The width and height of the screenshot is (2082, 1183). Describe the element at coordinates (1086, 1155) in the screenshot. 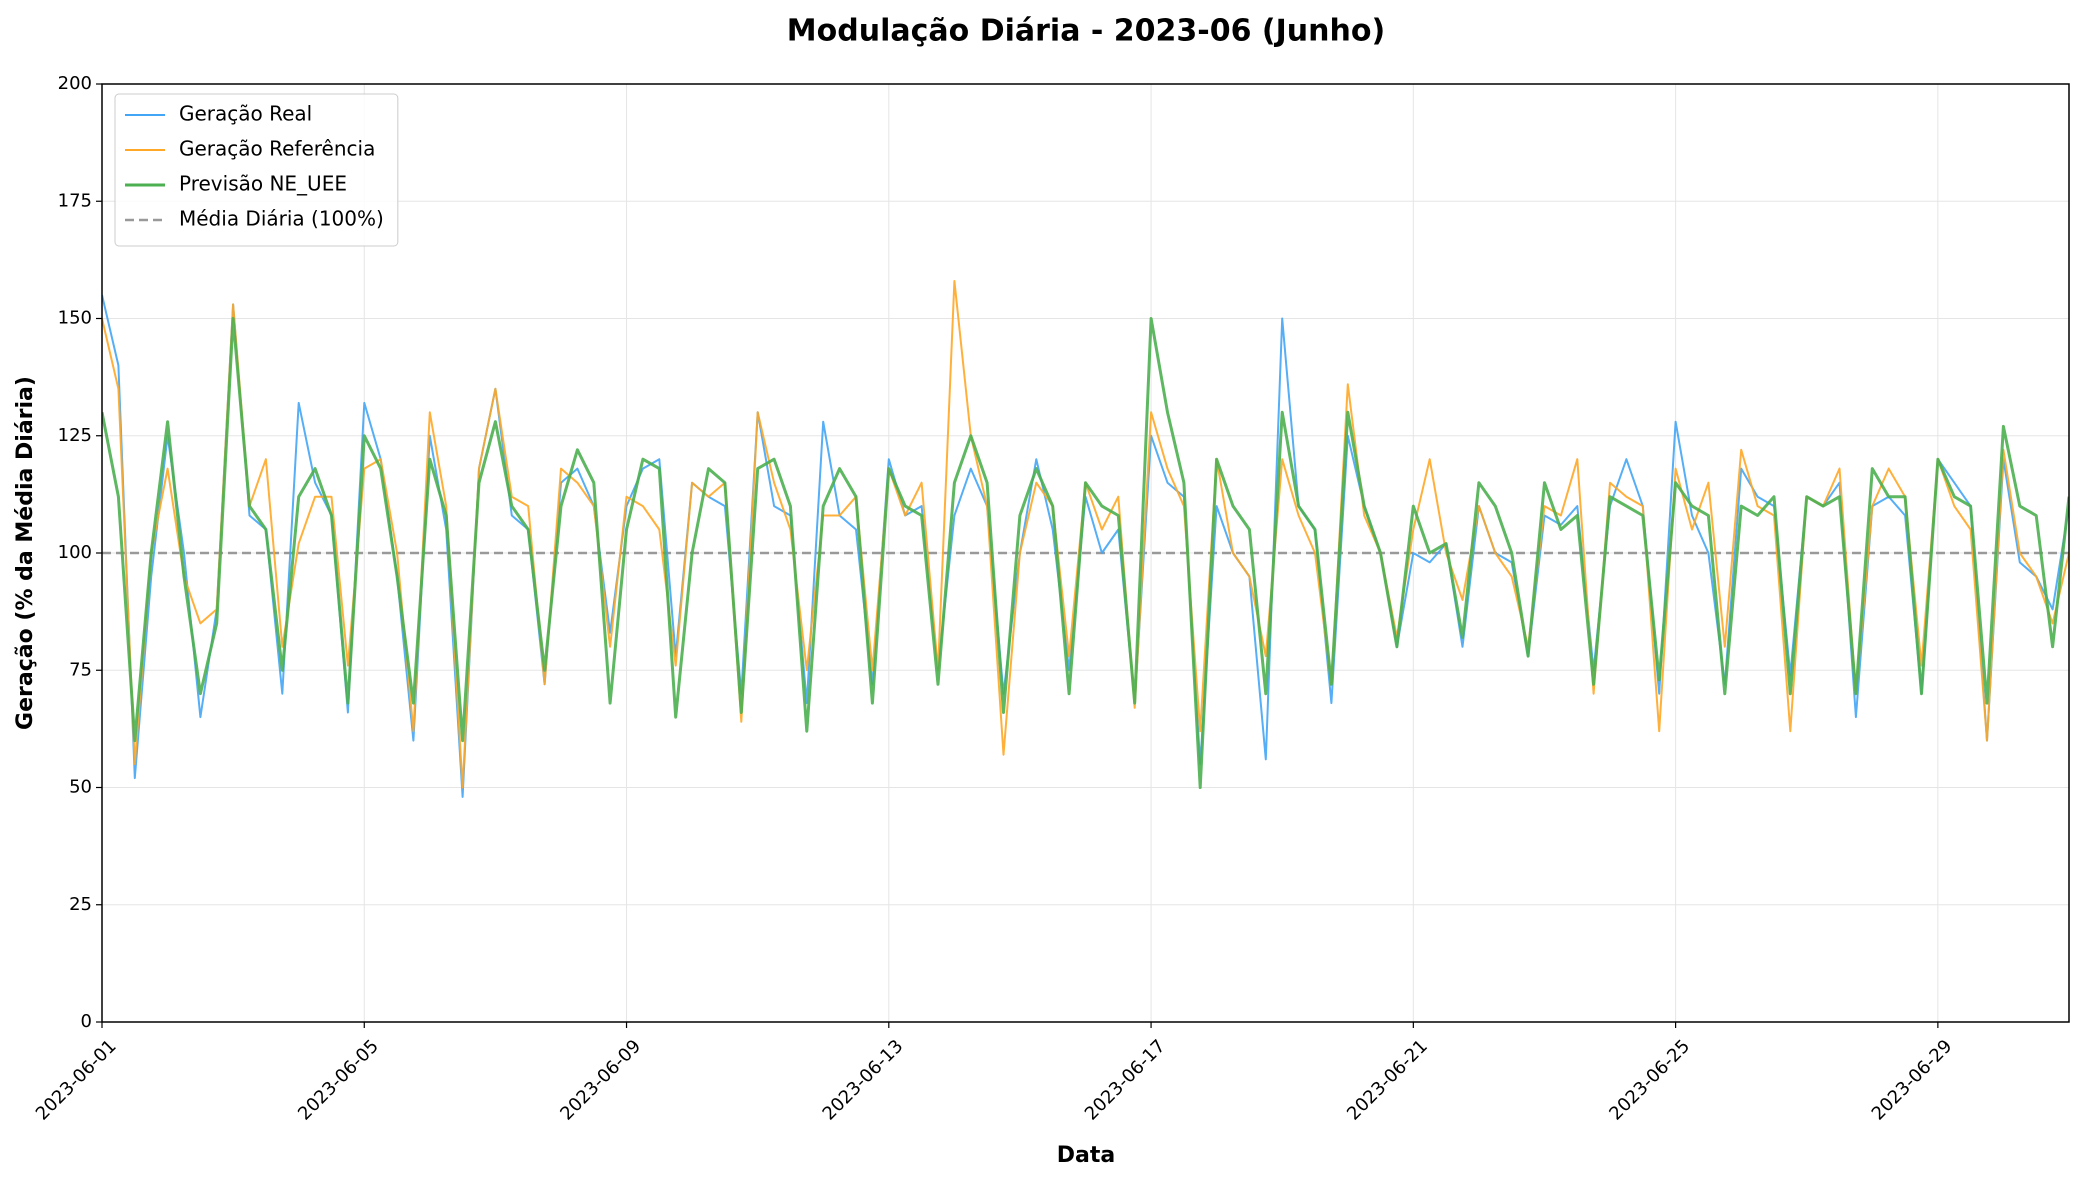

I see `x-axis-label: Data` at that location.